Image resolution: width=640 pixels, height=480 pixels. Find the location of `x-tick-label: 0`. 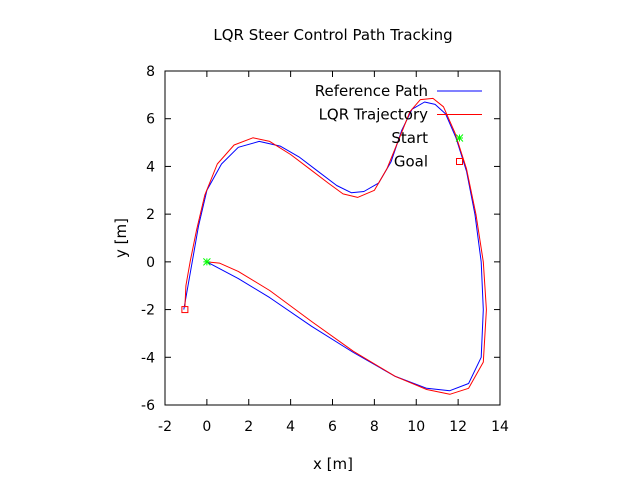

x-tick-label: 0 is located at coordinates (206, 427).